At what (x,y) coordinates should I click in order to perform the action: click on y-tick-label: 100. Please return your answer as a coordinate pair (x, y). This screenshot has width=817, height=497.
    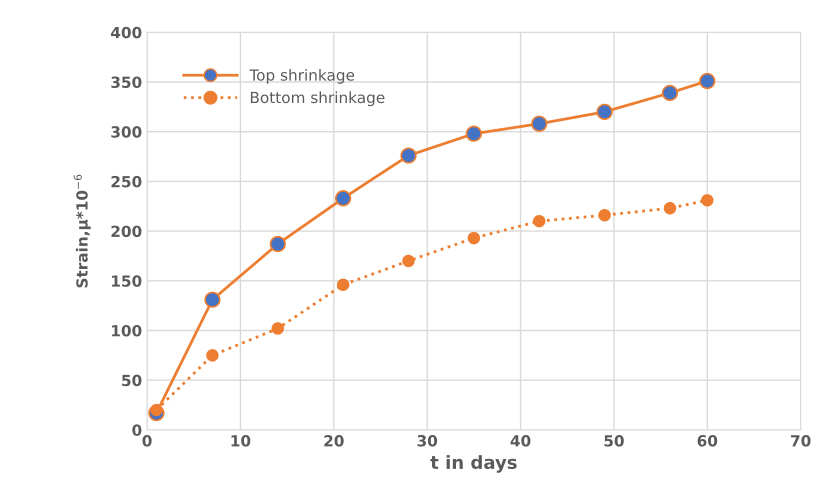
    Looking at the image, I should click on (127, 330).